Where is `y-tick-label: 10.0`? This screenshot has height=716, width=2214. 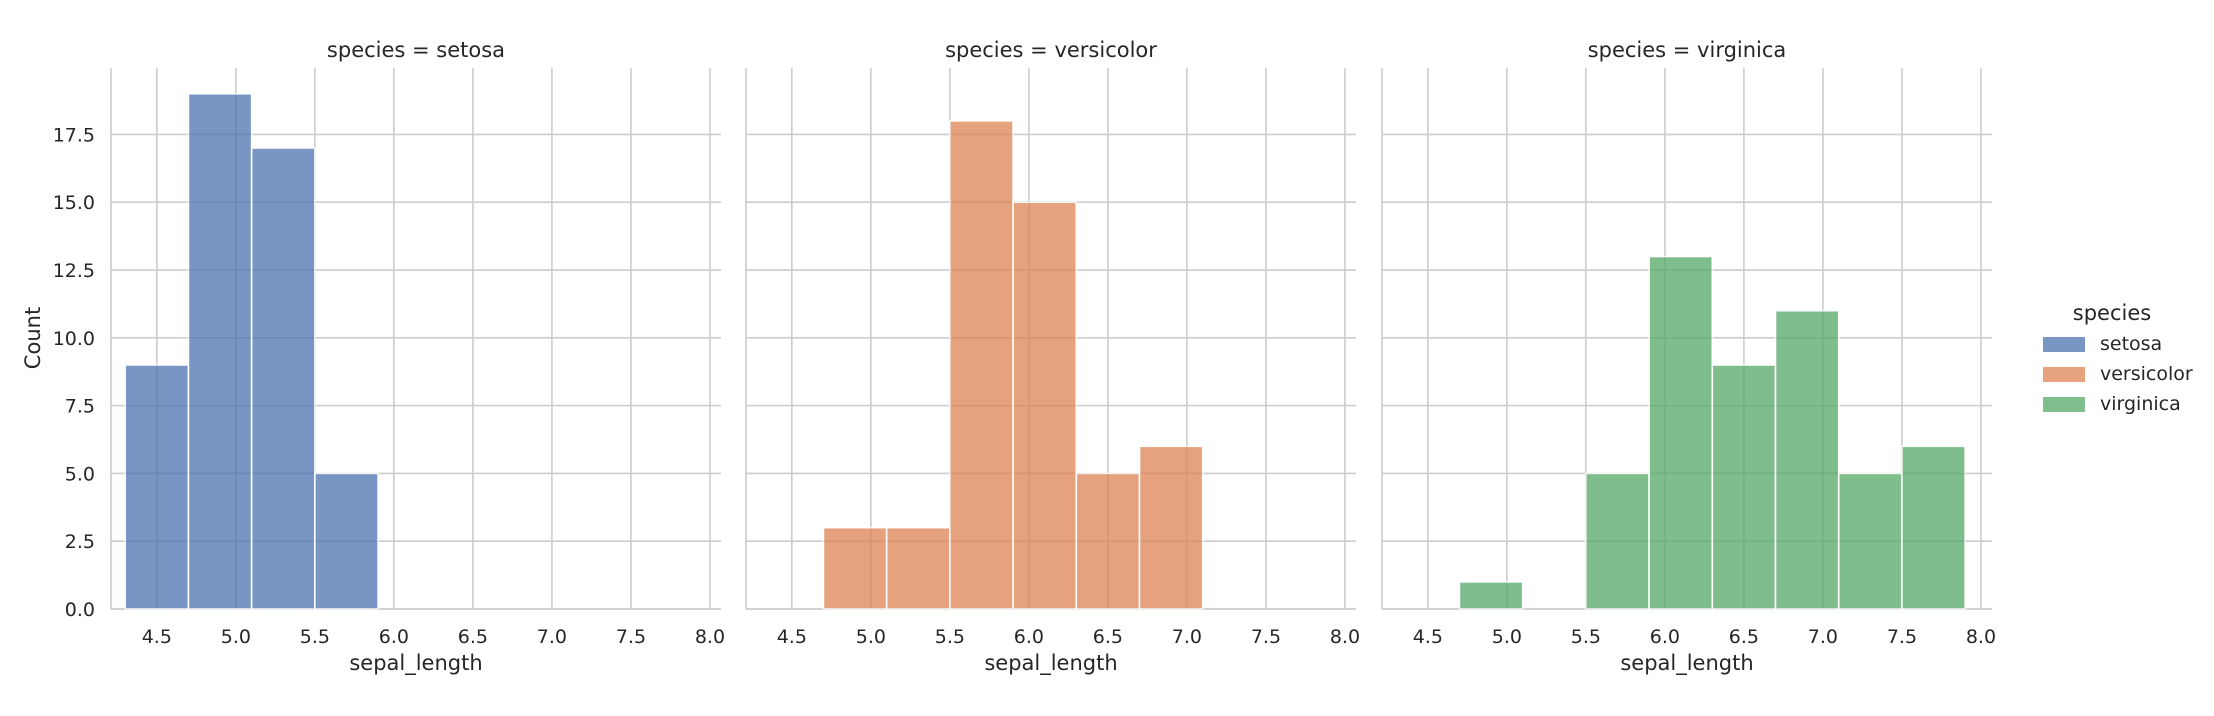 y-tick-label: 10.0 is located at coordinates (74, 339).